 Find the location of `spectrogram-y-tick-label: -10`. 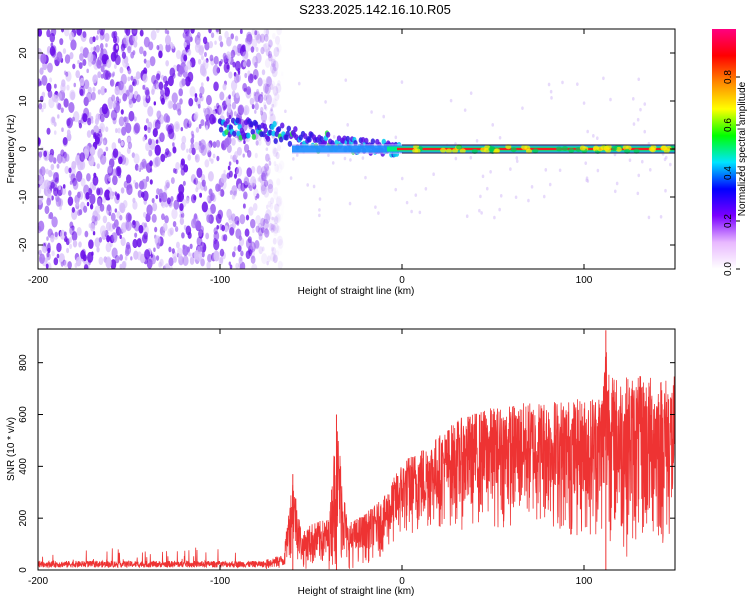

spectrogram-y-tick-label: -10 is located at coordinates (23, 196).